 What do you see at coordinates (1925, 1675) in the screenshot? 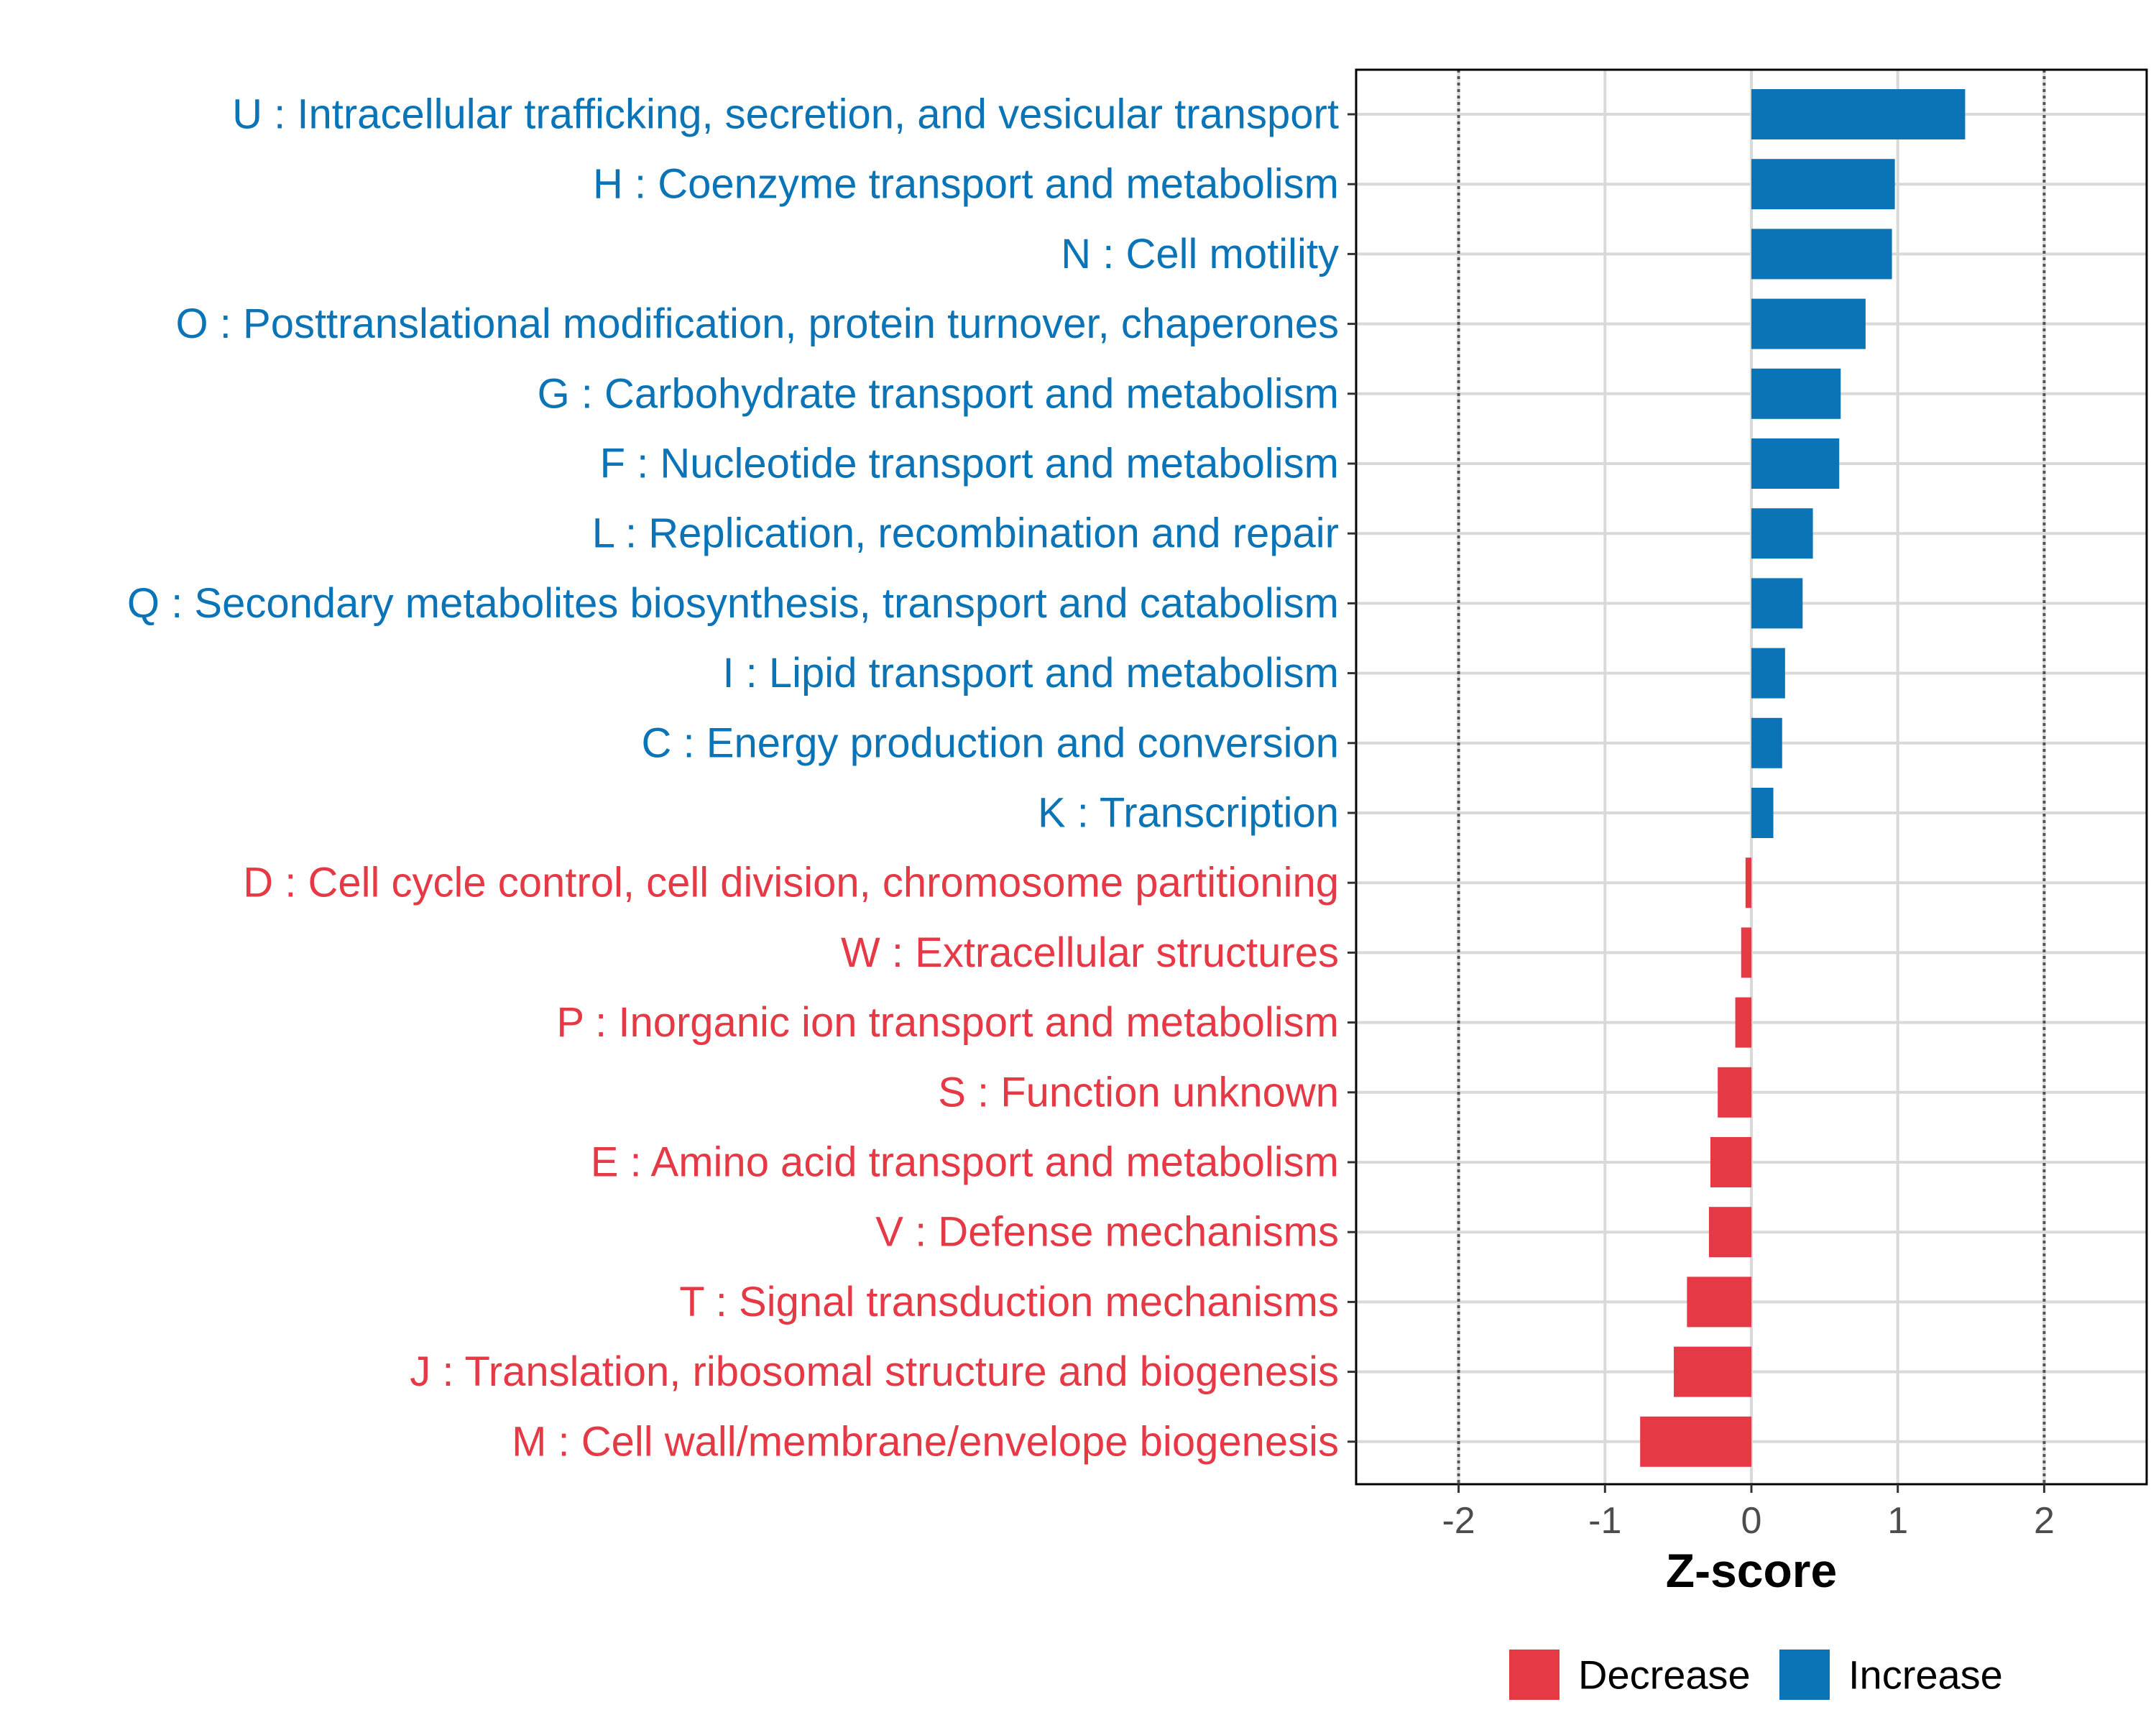
I see `legend-label-increase: Increase` at bounding box center [1925, 1675].